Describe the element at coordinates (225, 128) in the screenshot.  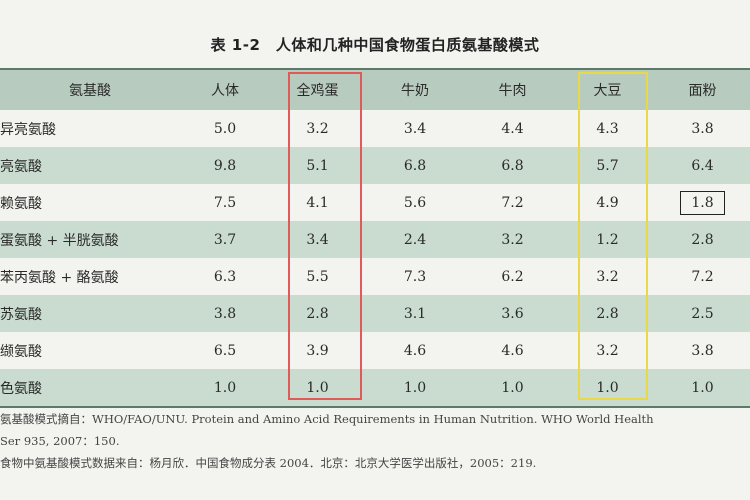
I see `value-human: 5.0` at that location.